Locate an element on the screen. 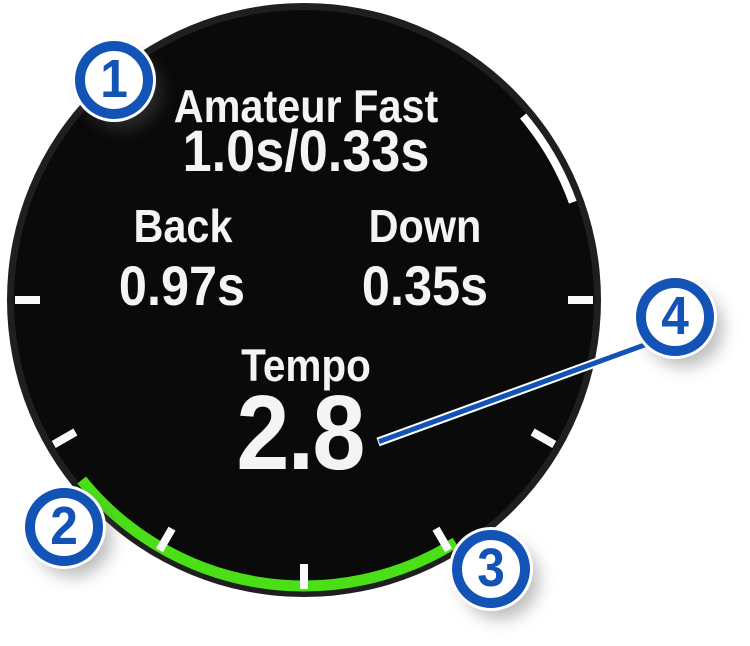 This screenshot has height=646, width=750. downswing-time-value: 0.35s is located at coordinates (425, 285).